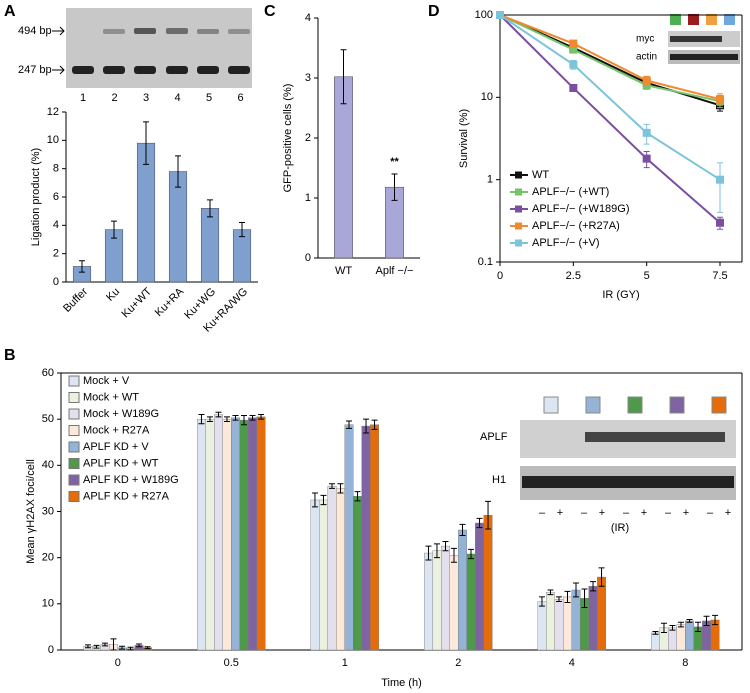 The width and height of the screenshot is (750, 693). What do you see at coordinates (48, 558) in the screenshot?
I see `y-tick-label: 20` at bounding box center [48, 558].